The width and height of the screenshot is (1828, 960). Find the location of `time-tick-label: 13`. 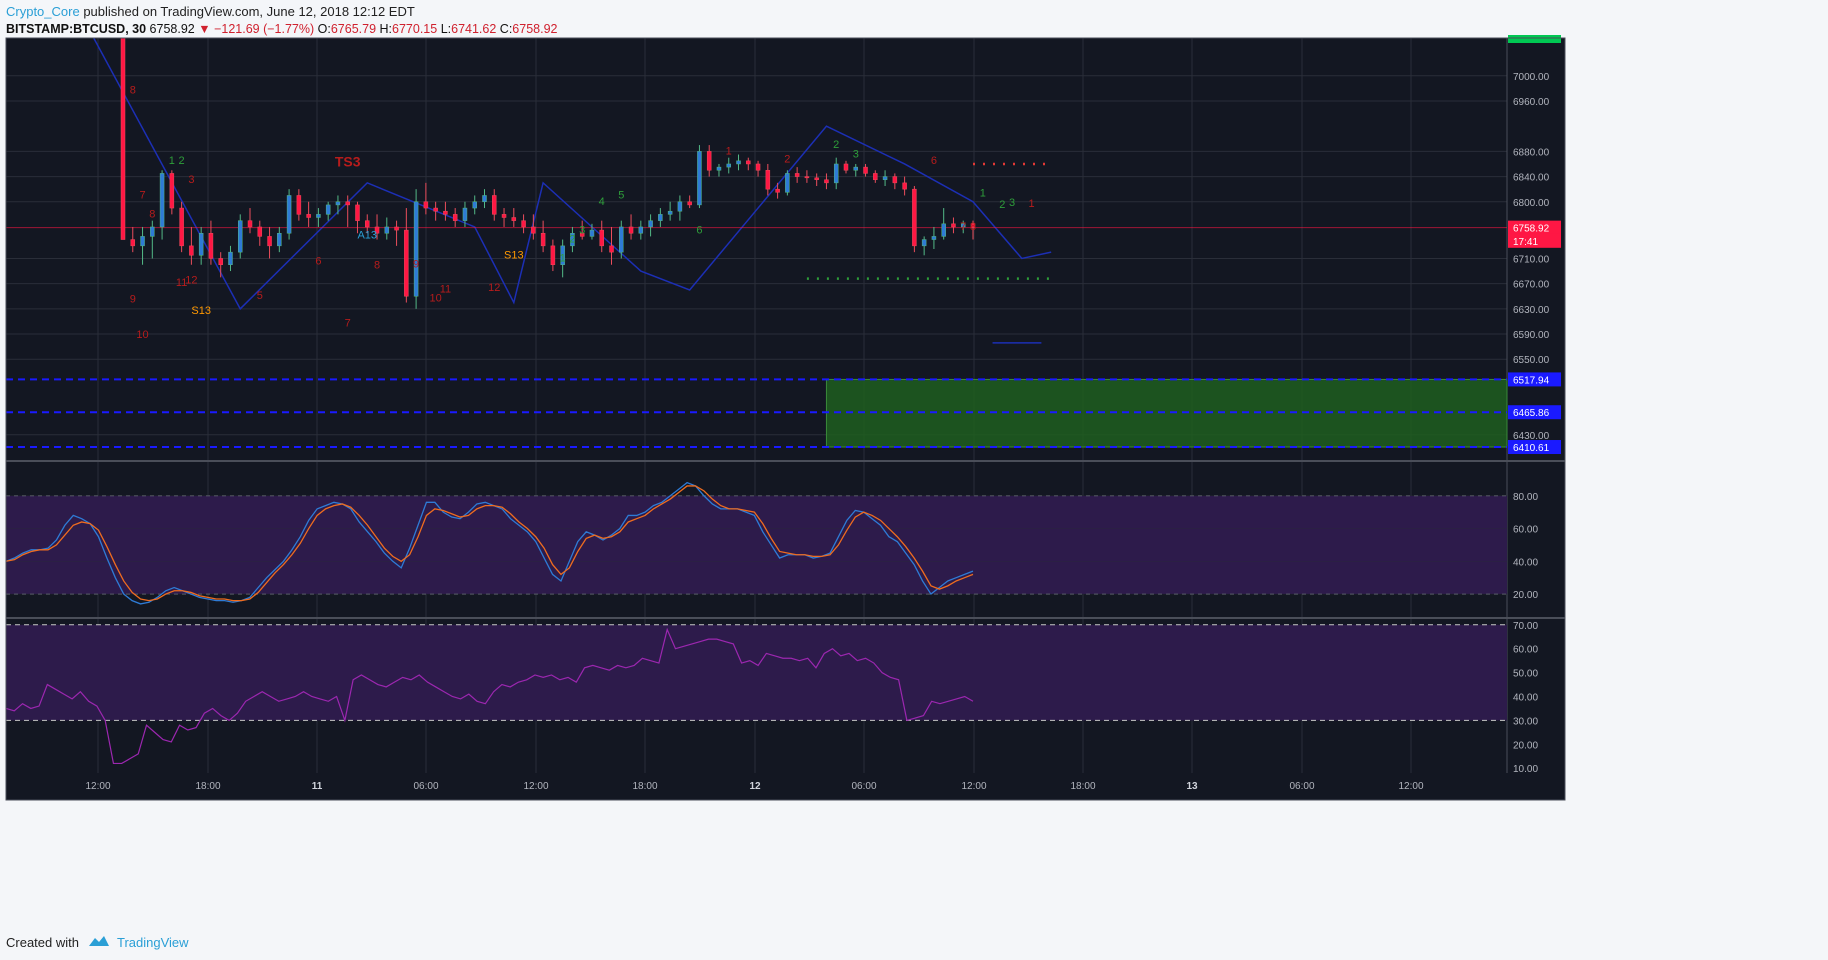

time-tick-label: 13 is located at coordinates (1192, 786).